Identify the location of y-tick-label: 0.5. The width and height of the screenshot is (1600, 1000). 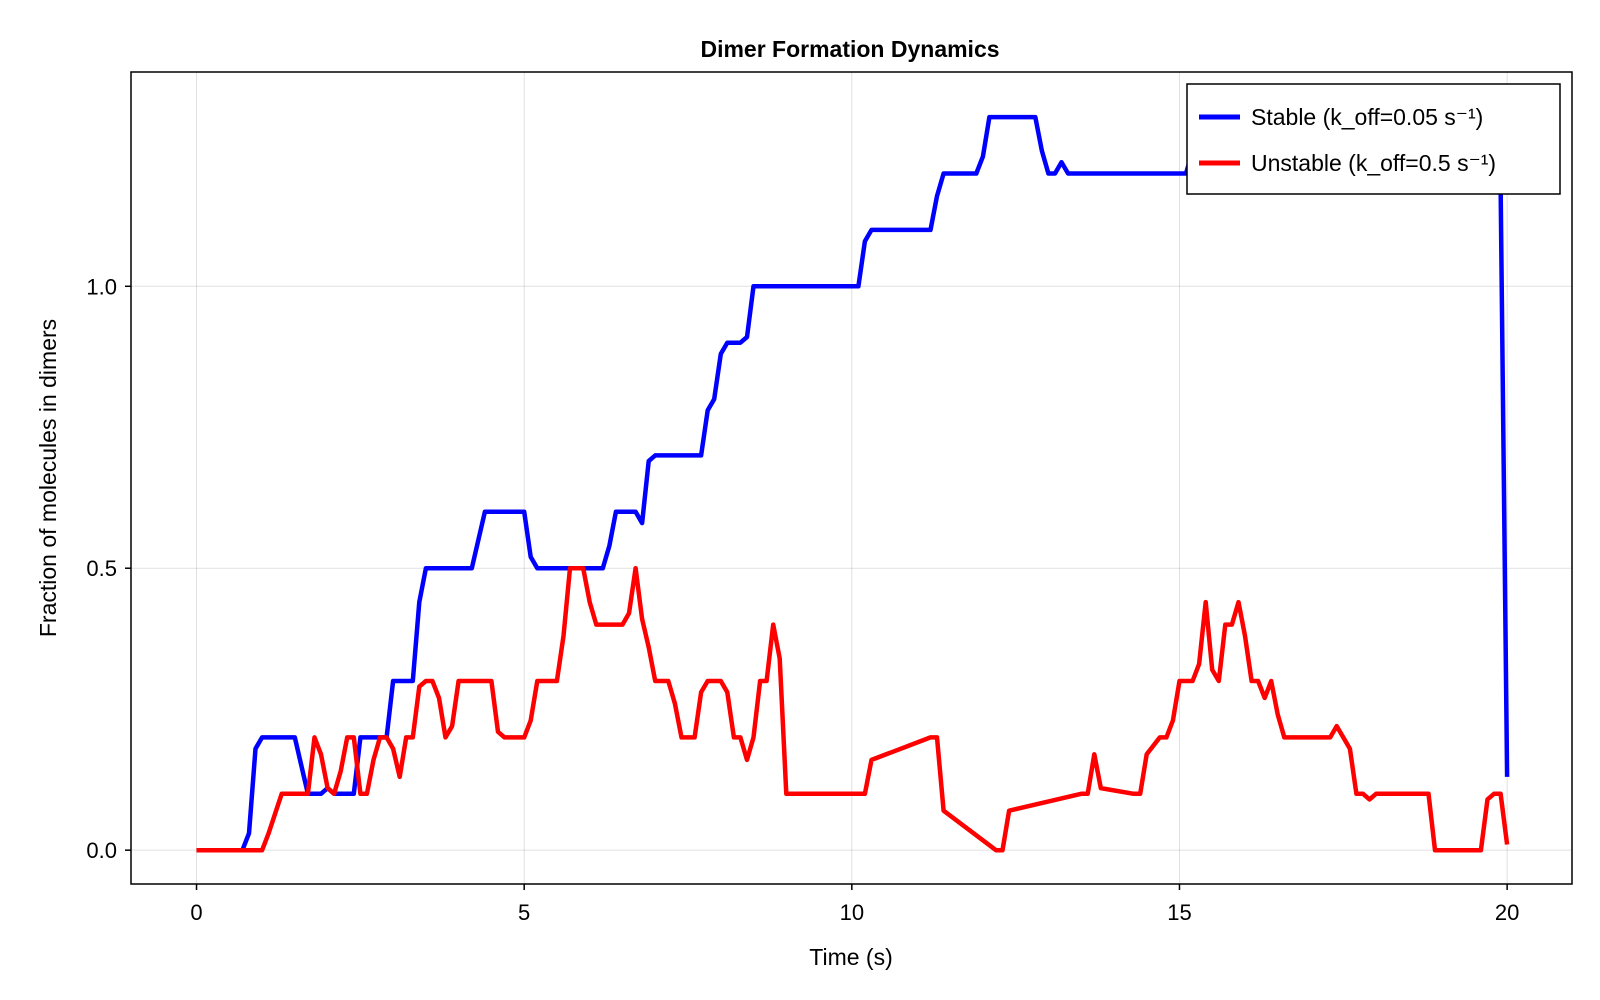
(101, 568).